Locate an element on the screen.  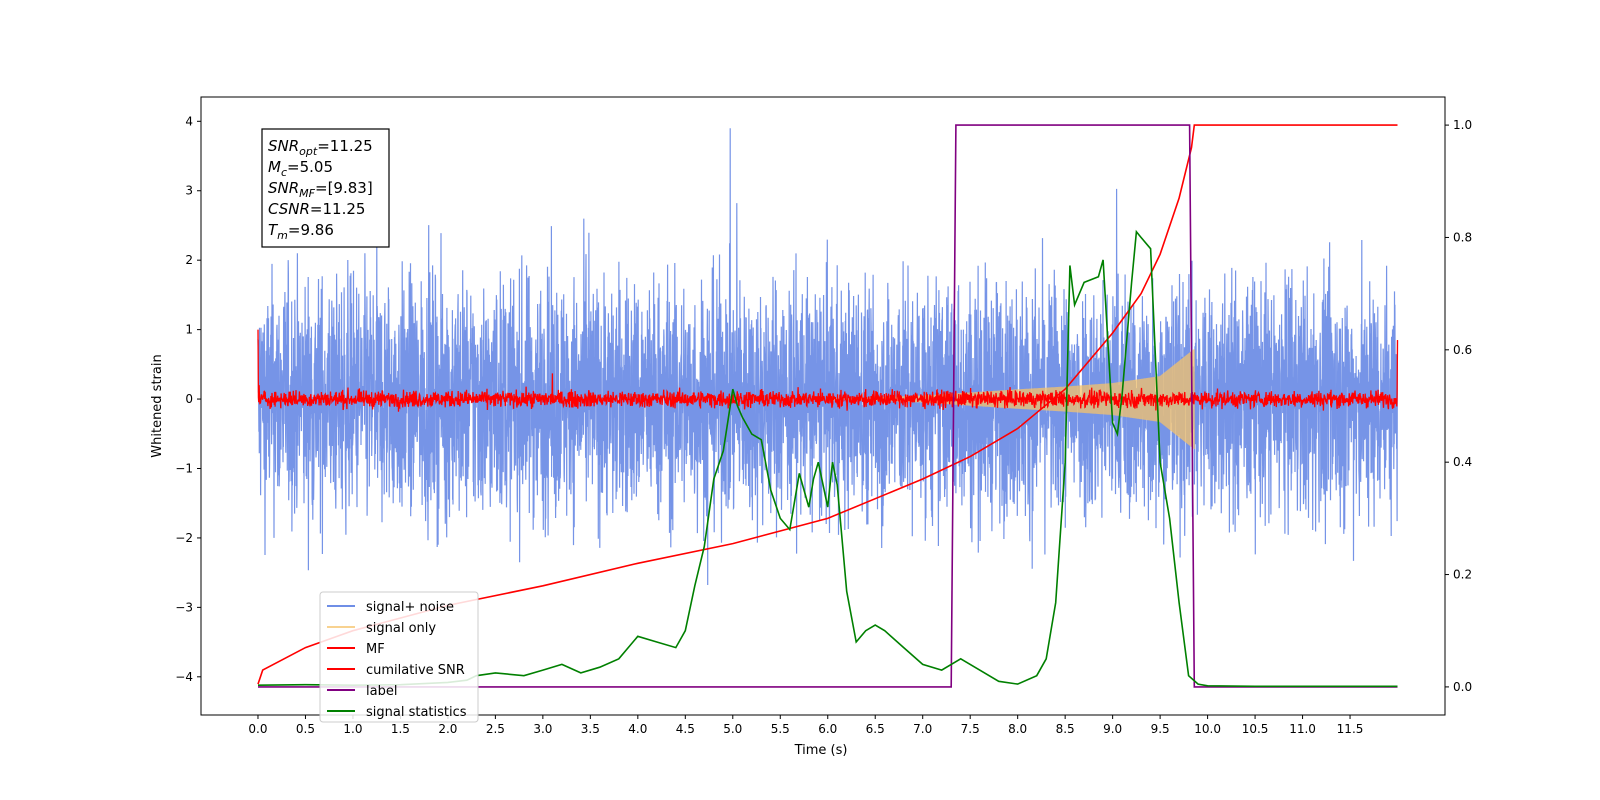
annotation-line: Tm=9.86 is located at coordinates (301, 231).